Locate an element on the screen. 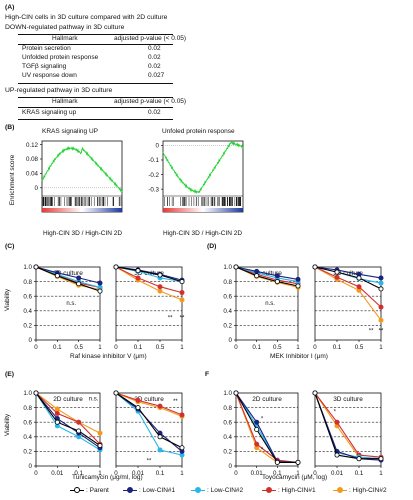 The image size is (413, 500). down-table-title: DOWN-regulated pathway in 3D culture is located at coordinates (65, 27).